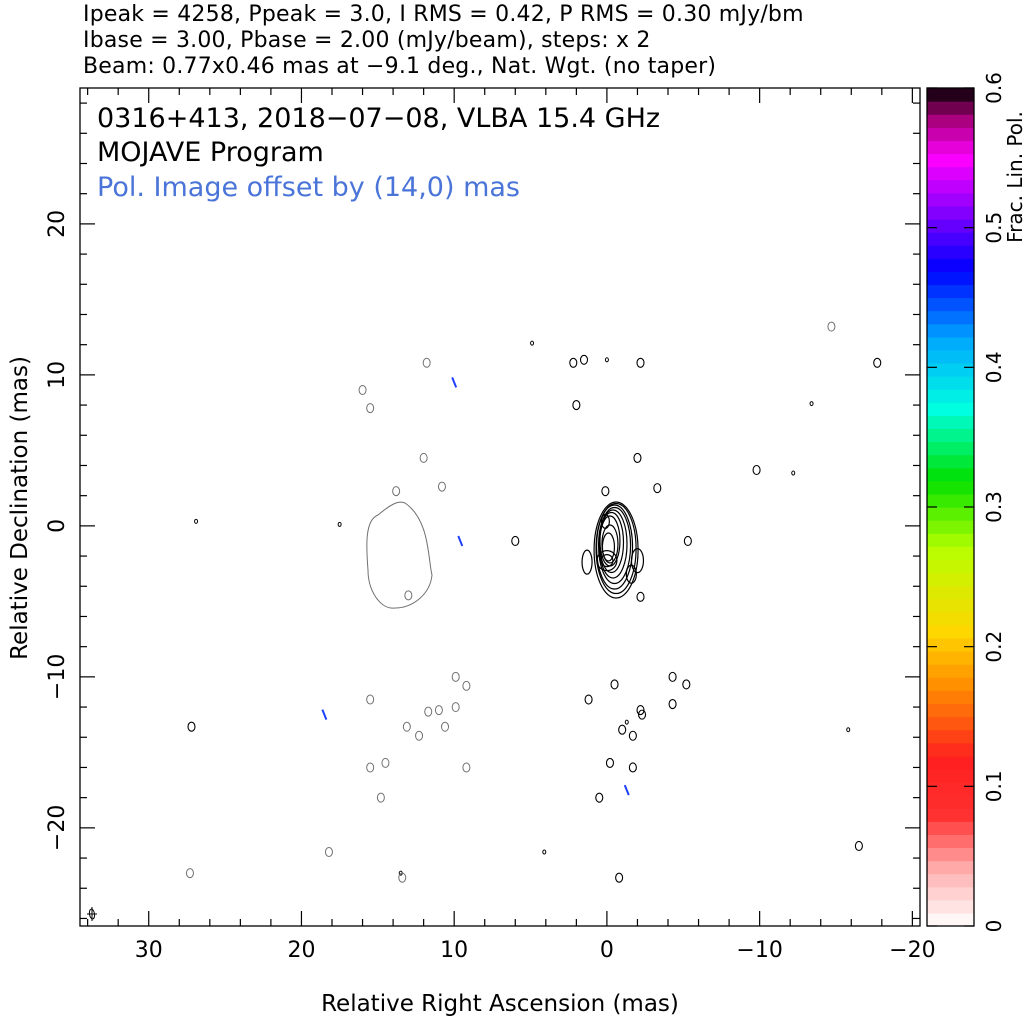 The height and width of the screenshot is (1020, 1027). I want to click on x-tick-label: 20, so click(301, 950).